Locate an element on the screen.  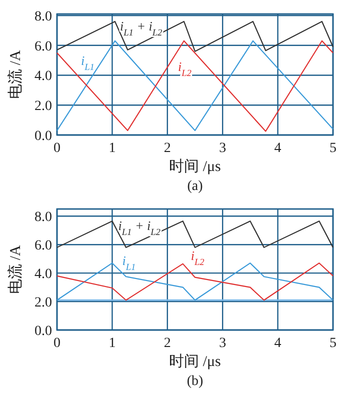
text: (b) is located at coordinates (195, 381).